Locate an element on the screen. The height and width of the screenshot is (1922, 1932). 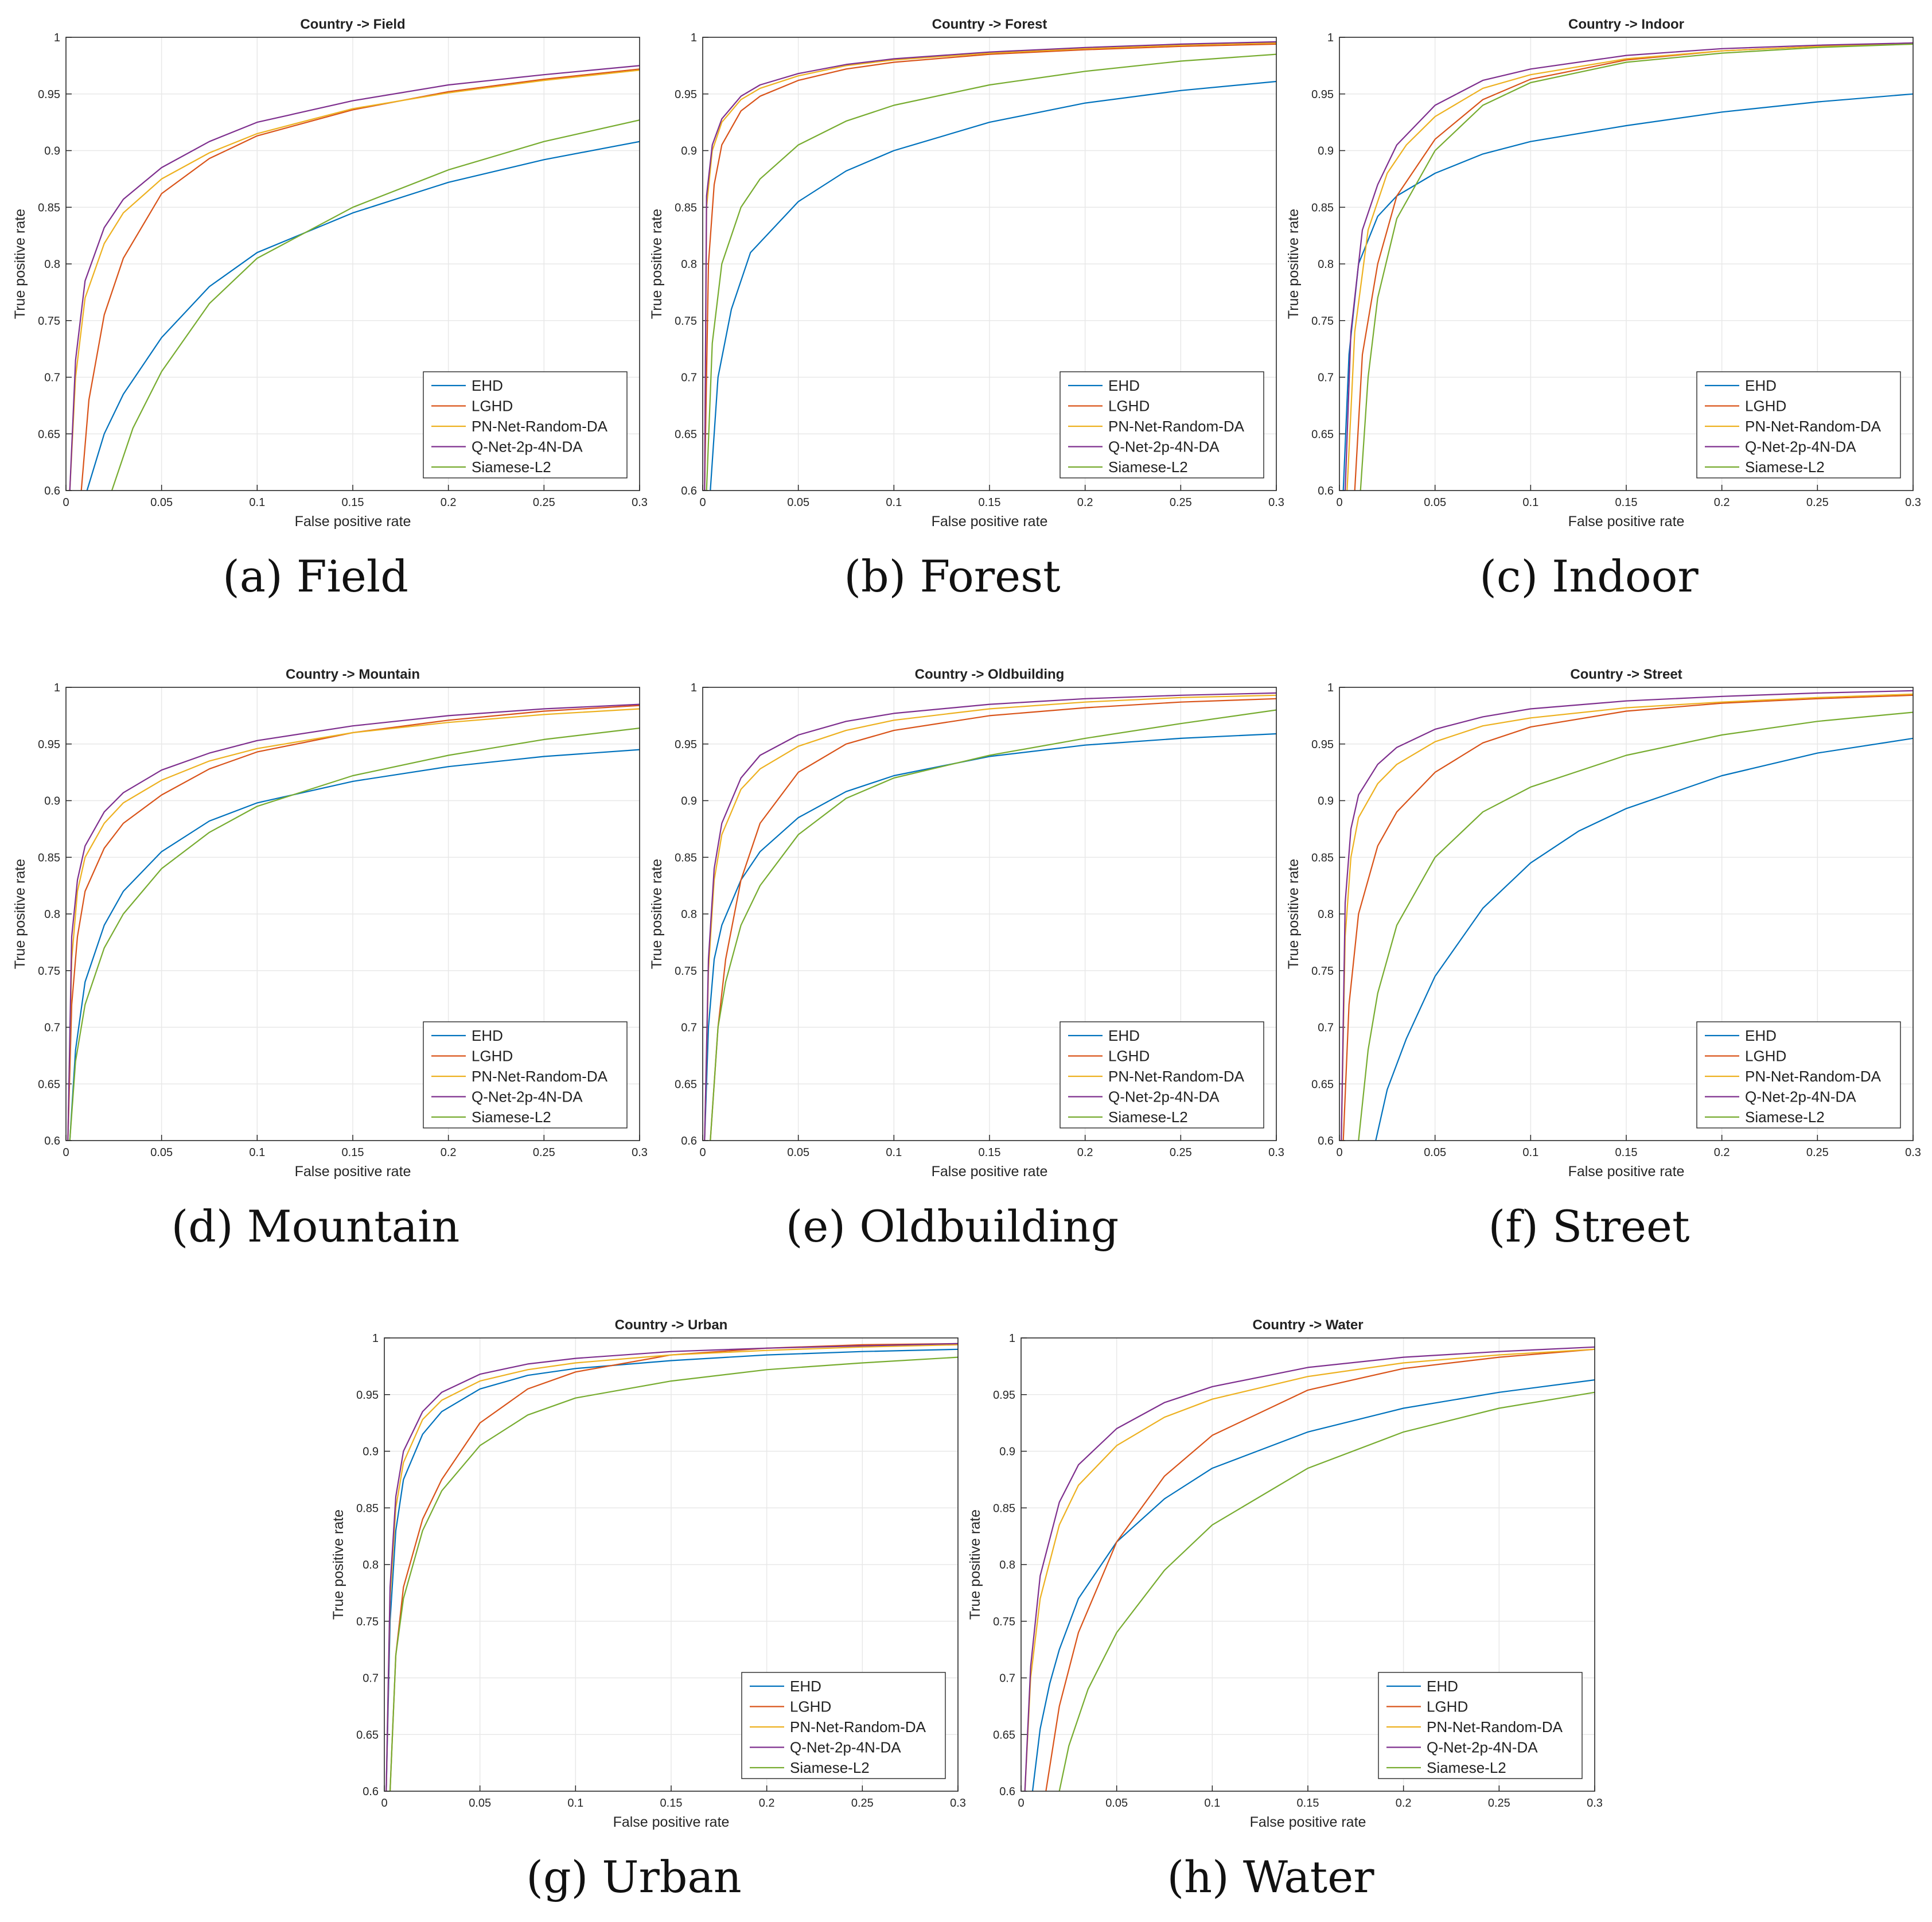
series-line-ehd is located at coordinates (354, 945).